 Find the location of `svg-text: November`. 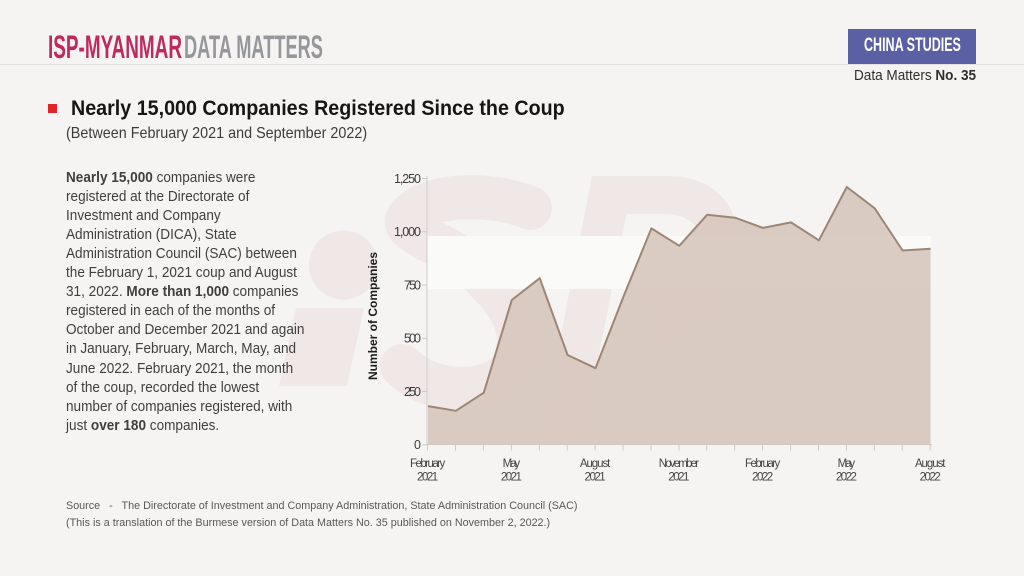

svg-text: November is located at coordinates (679, 464).